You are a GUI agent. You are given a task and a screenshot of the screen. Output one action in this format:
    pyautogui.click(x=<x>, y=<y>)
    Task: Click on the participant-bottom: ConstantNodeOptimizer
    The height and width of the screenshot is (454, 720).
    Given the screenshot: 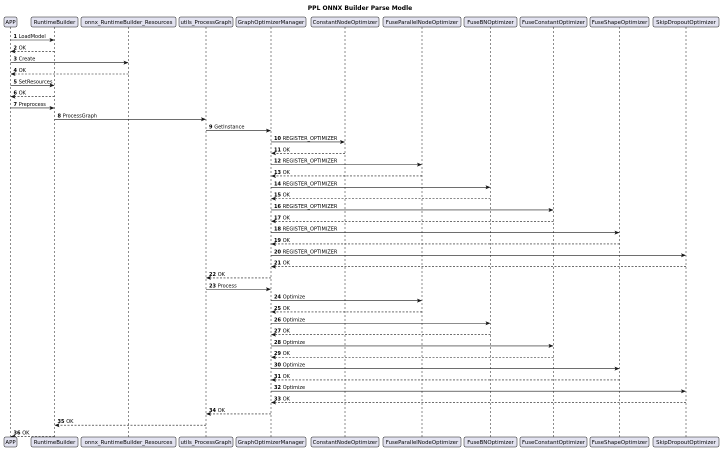 What is the action you would take?
    pyautogui.click(x=345, y=442)
    